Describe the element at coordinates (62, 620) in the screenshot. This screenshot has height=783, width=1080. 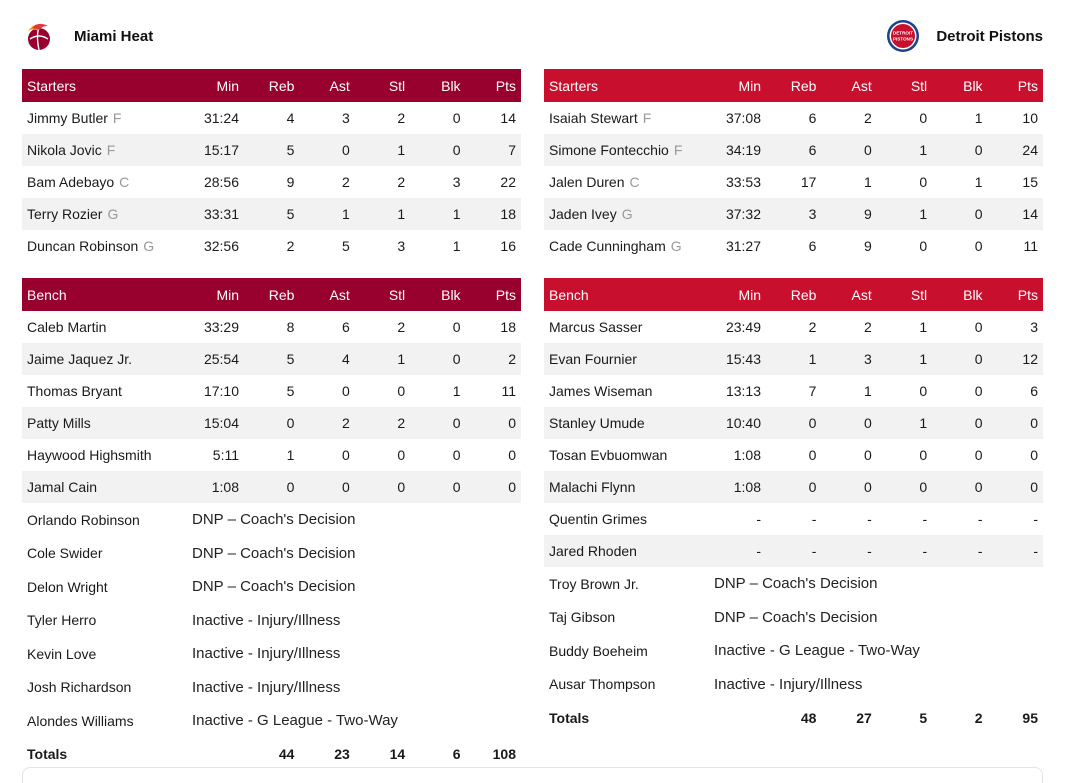
I see `player-name: Tyler Herro` at that location.